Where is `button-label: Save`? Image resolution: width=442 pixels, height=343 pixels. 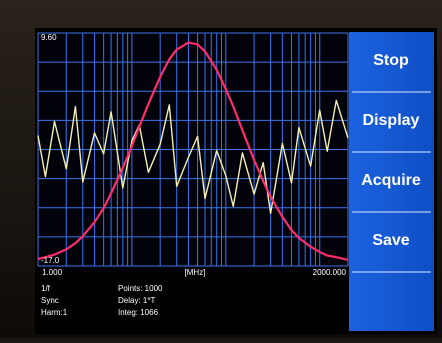
button-label: Save is located at coordinates (390, 240).